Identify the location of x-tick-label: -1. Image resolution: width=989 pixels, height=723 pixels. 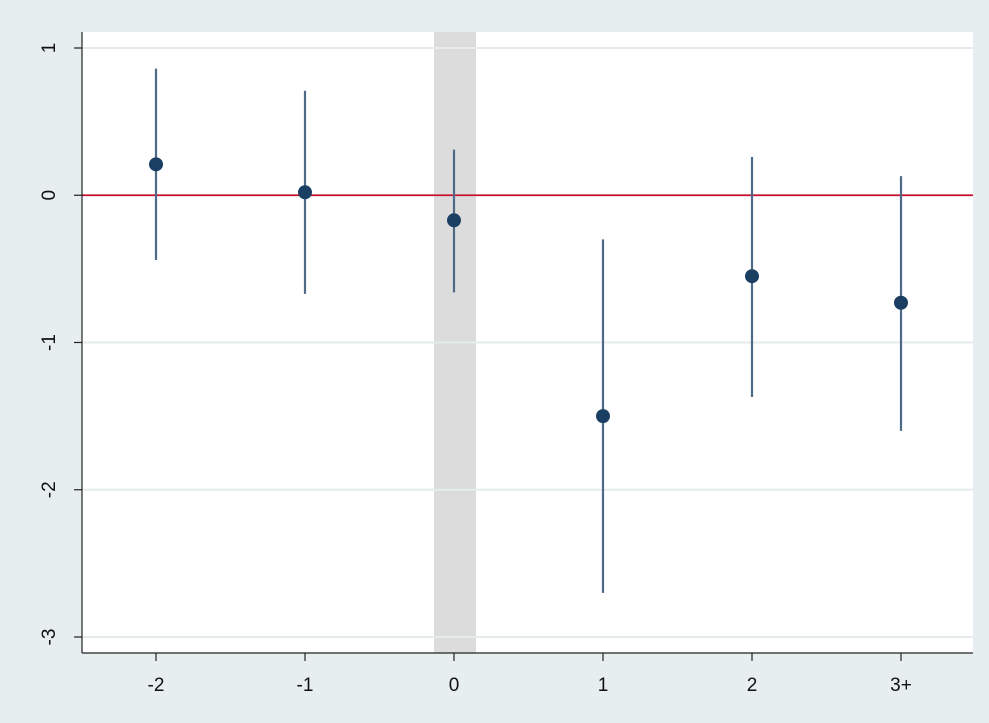
(305, 685).